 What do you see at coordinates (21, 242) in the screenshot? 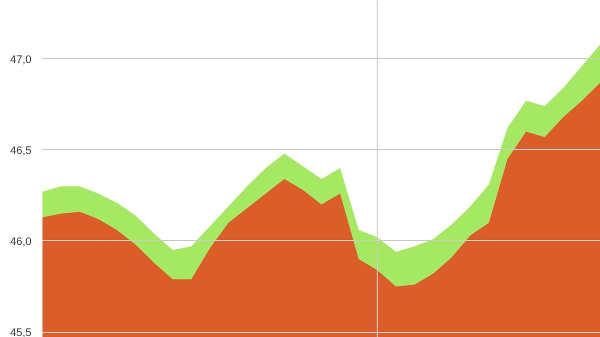
I see `y-tick-label: 46,0` at bounding box center [21, 242].